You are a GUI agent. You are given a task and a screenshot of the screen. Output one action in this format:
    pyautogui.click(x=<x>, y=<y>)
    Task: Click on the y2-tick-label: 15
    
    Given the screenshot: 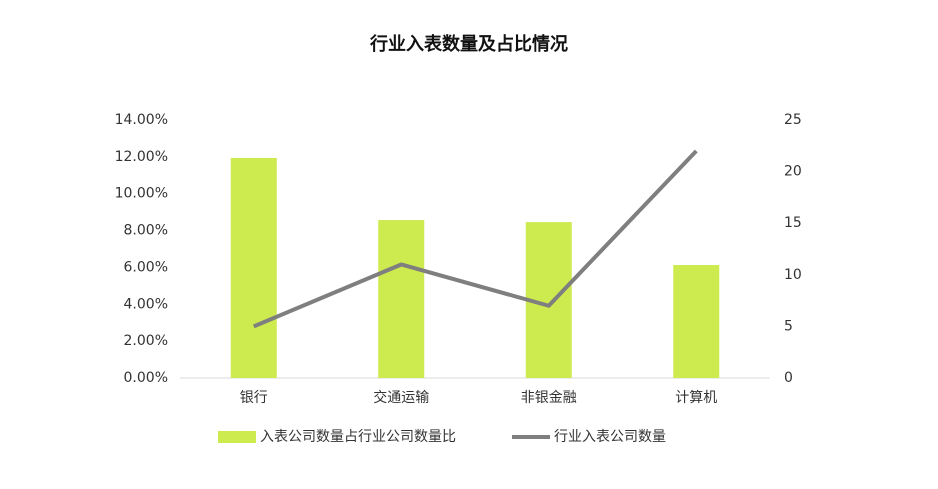 What is the action you would take?
    pyautogui.click(x=793, y=223)
    